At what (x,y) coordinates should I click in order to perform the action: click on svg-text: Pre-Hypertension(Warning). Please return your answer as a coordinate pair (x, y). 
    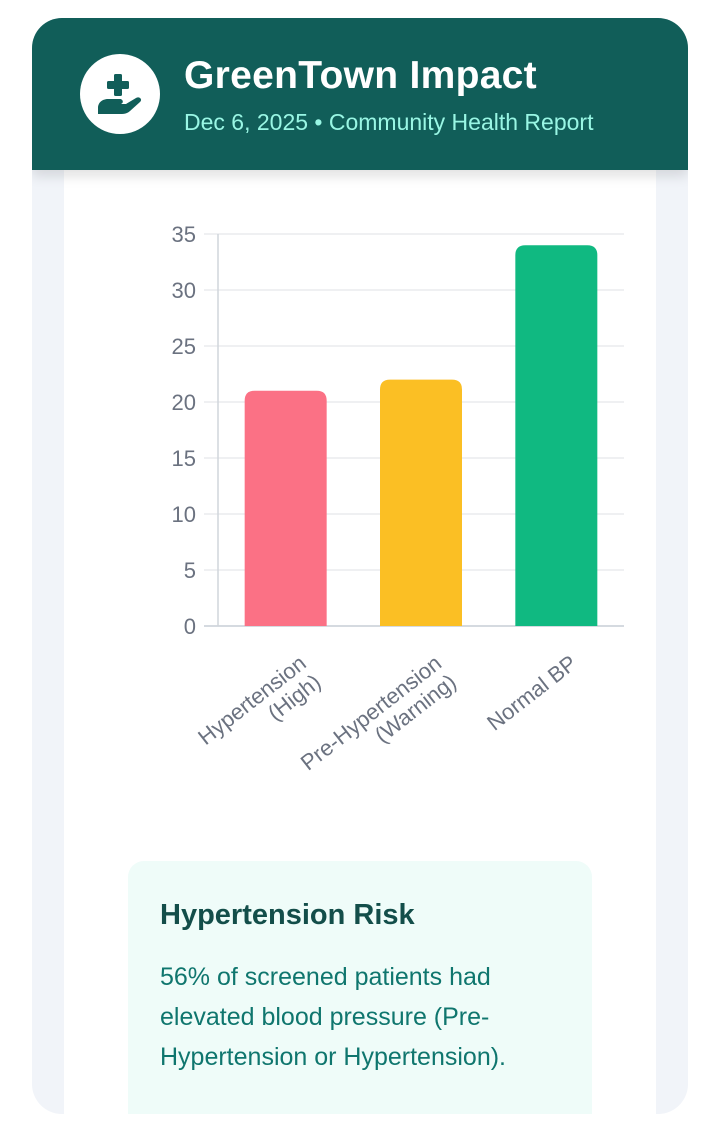
    Looking at the image, I should click on (378, 722).